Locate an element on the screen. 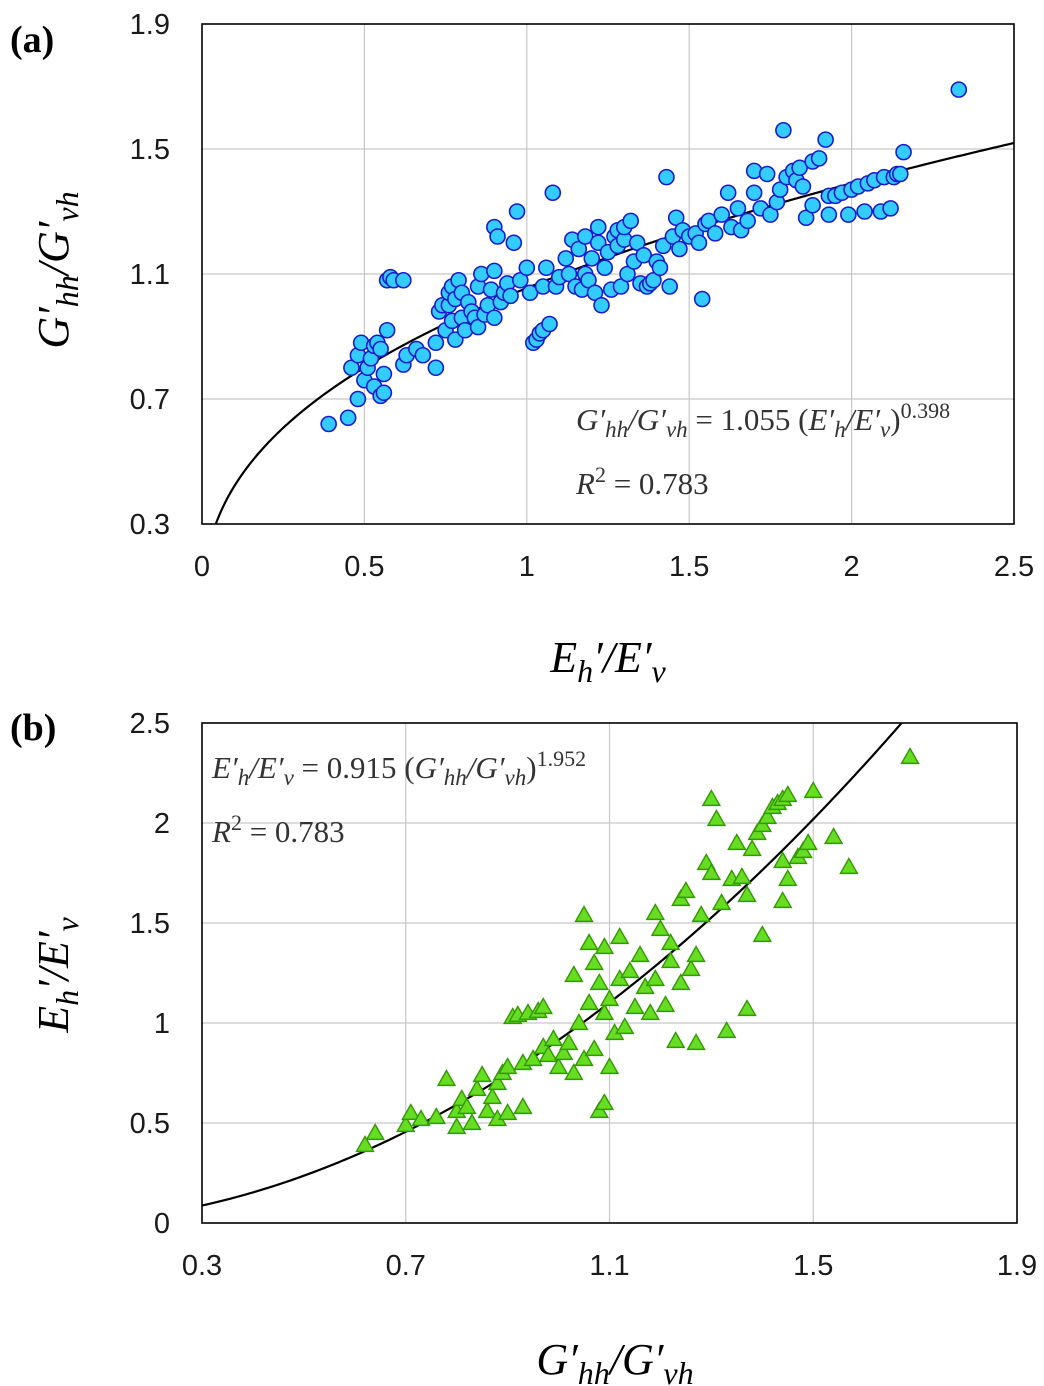 The image size is (1044, 1386). panel-b-x-tick-label: 1.5 is located at coordinates (813, 1266).